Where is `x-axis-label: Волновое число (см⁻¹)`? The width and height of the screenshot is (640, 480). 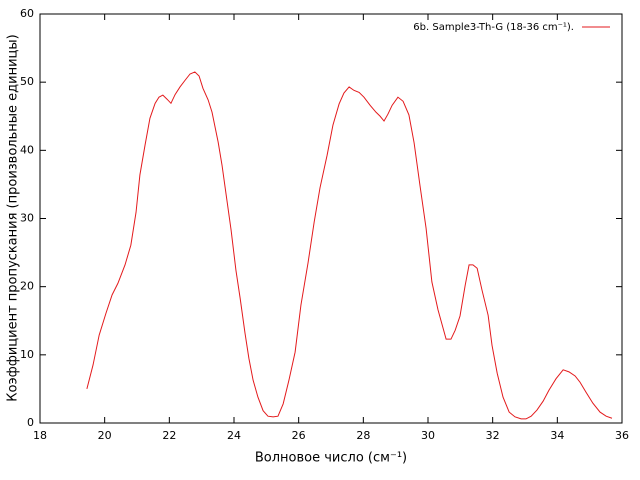 x-axis-label: Волновое число (см⁻¹) is located at coordinates (331, 458).